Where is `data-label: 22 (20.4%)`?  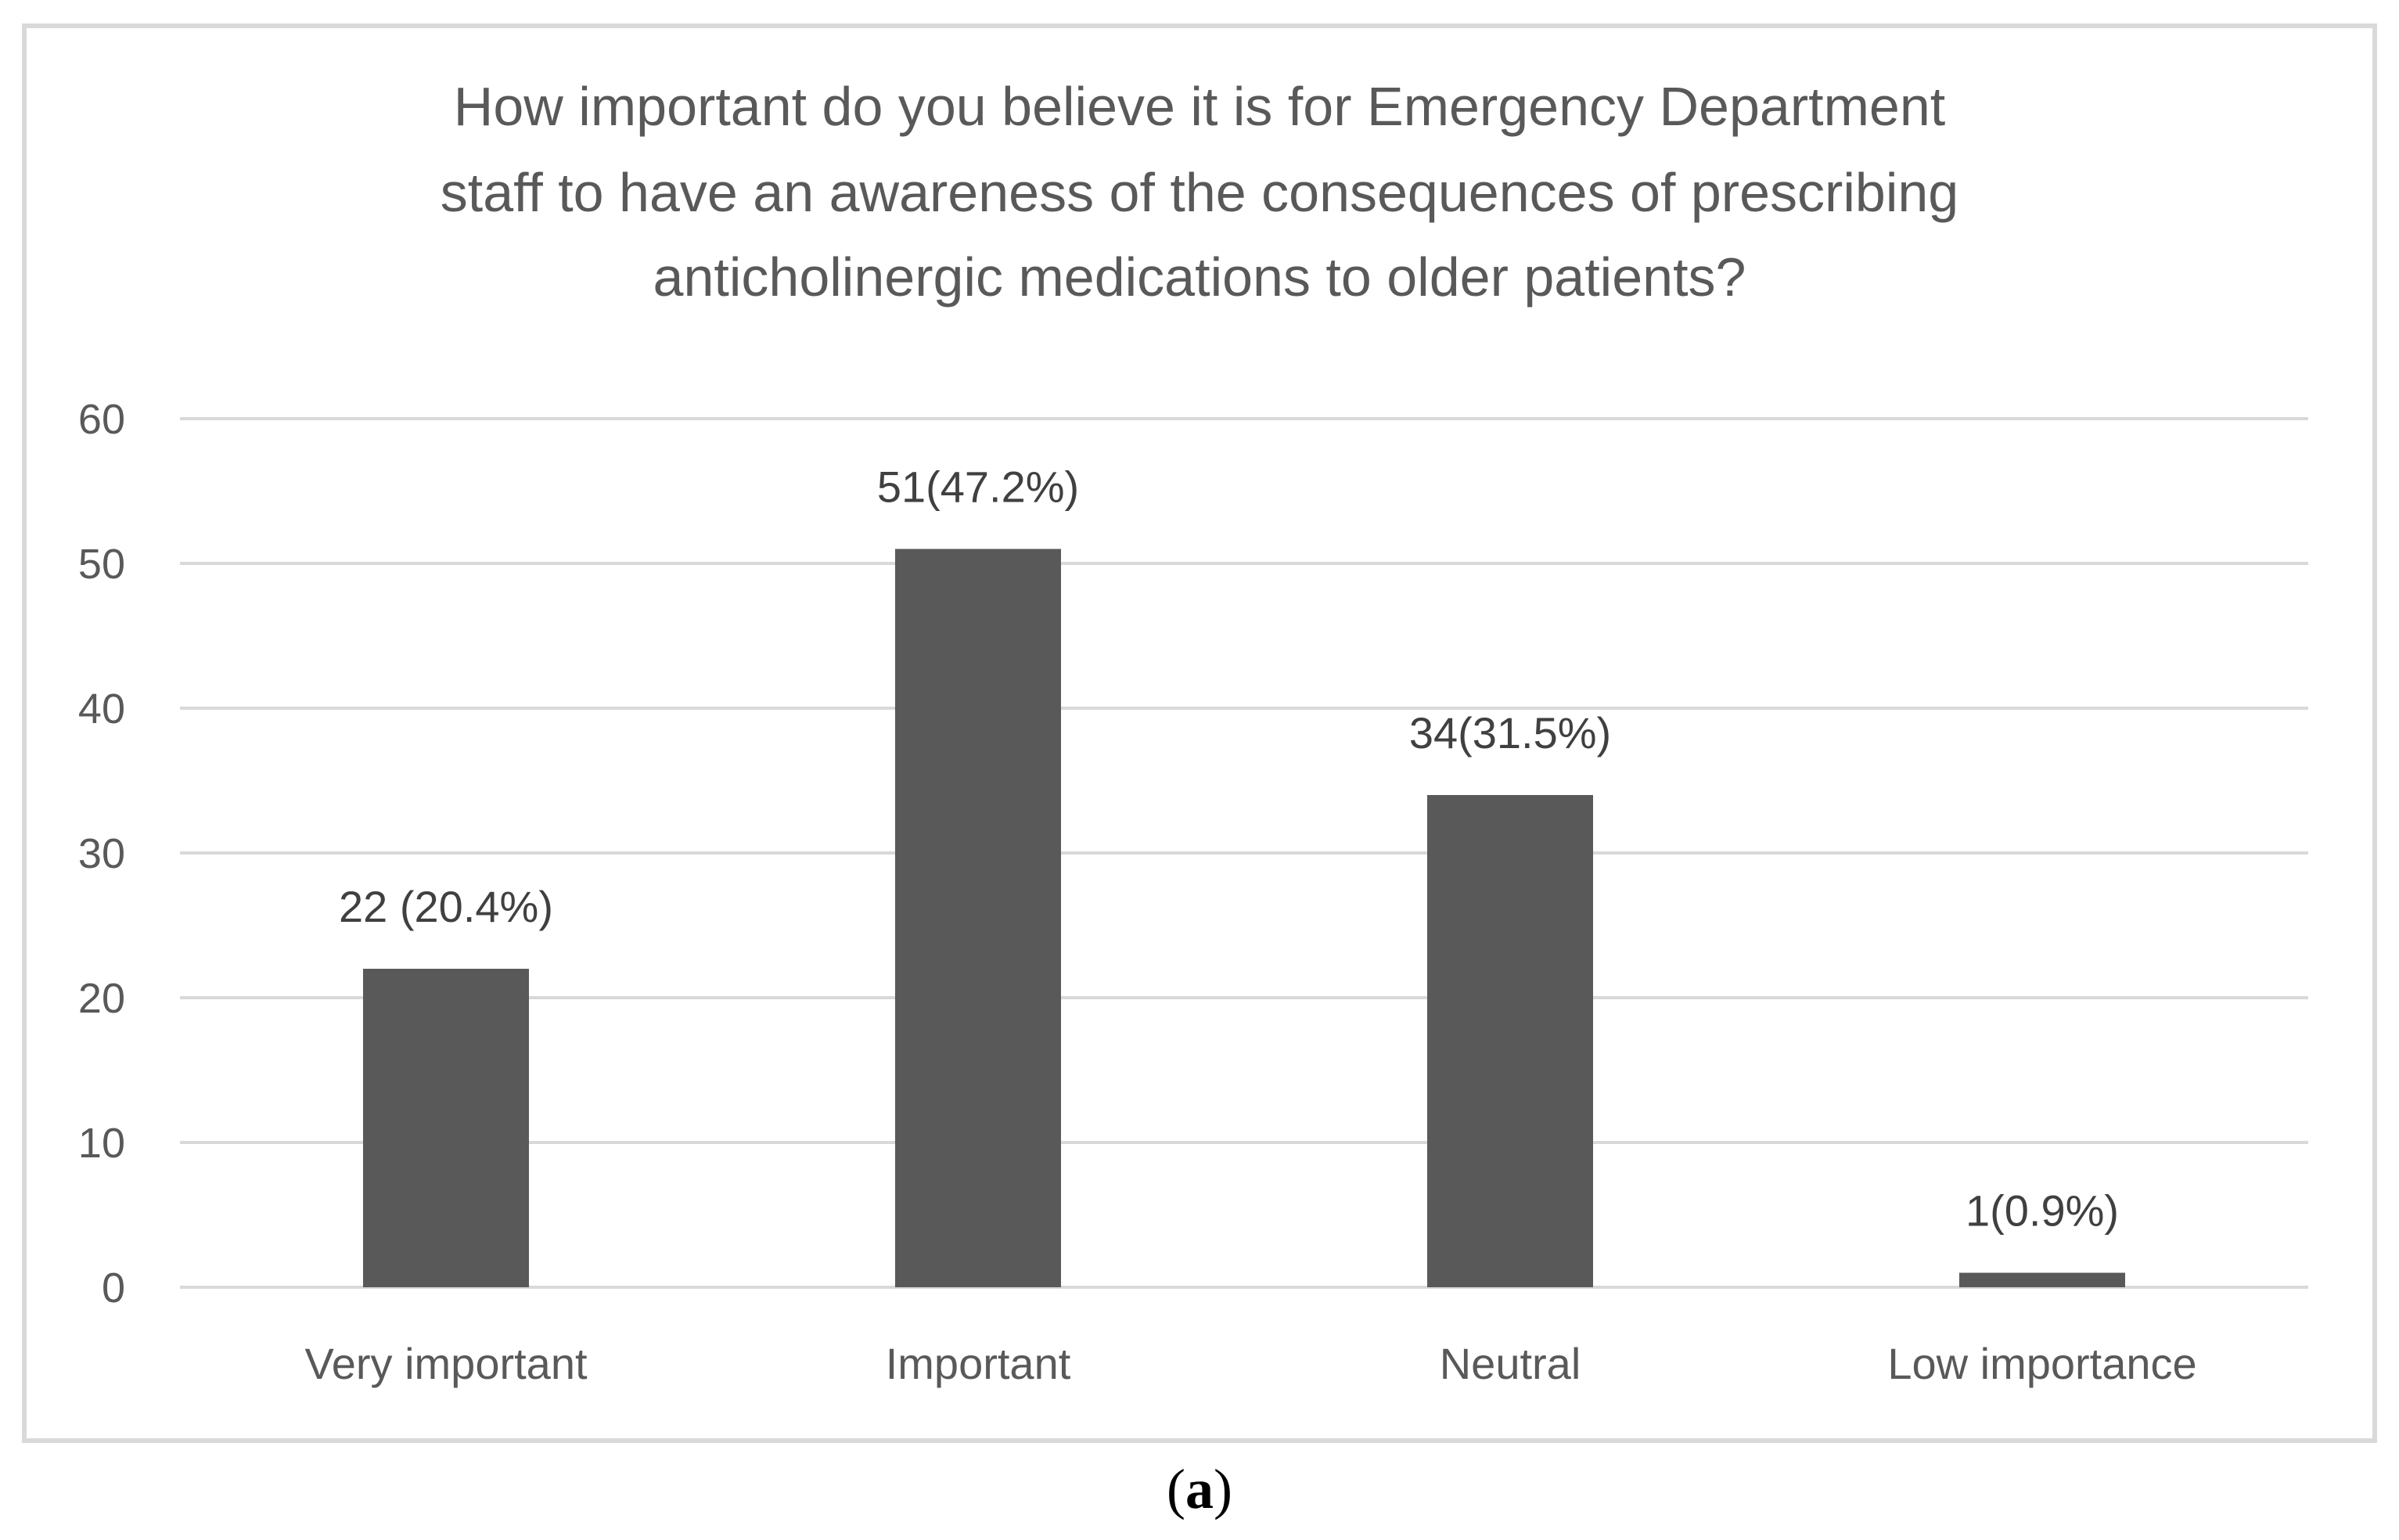
data-label: 22 (20.4%) is located at coordinates (446, 906).